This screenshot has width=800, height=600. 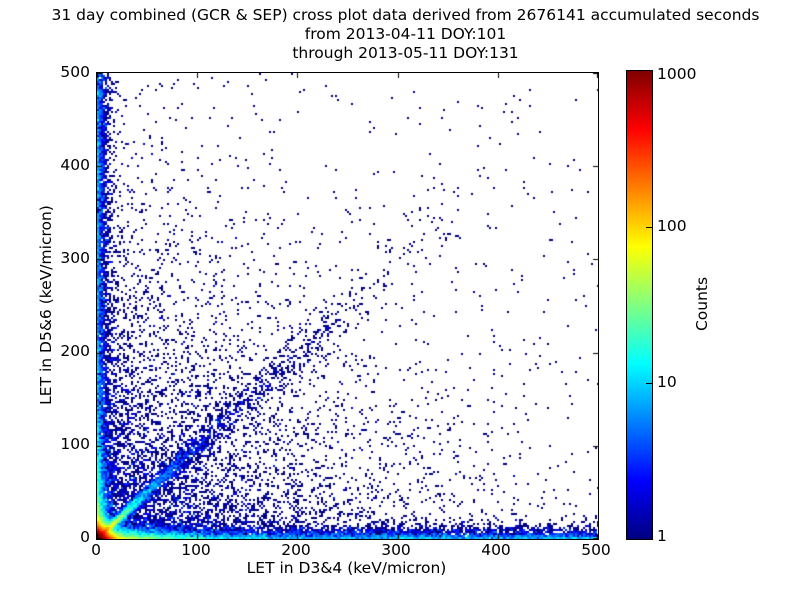 I want to click on x-tick-label-400: 400, so click(x=496, y=550).